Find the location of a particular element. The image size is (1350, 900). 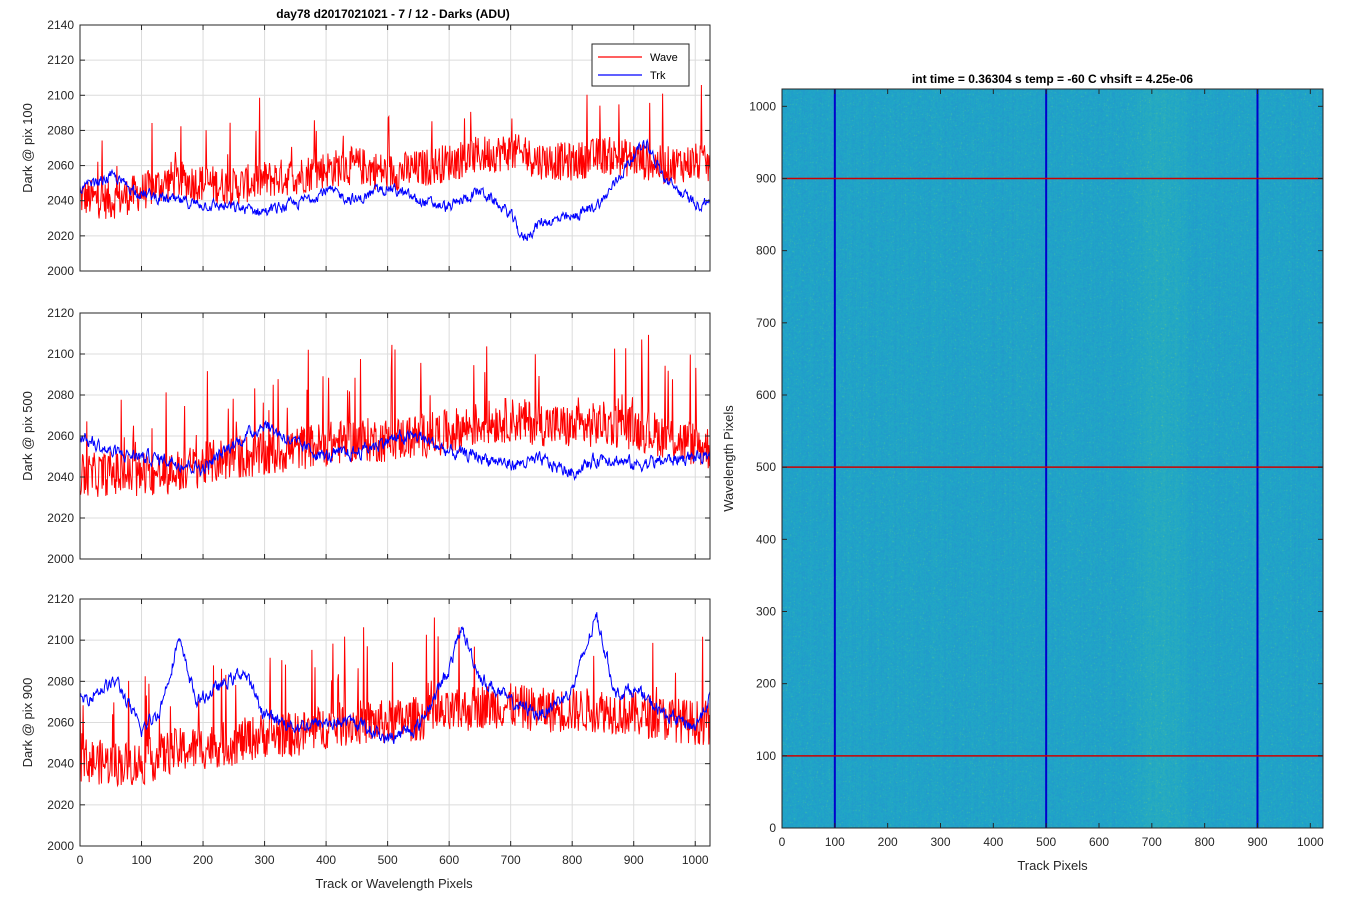

plot2-y-tick-label: 2000 is located at coordinates (60, 559).